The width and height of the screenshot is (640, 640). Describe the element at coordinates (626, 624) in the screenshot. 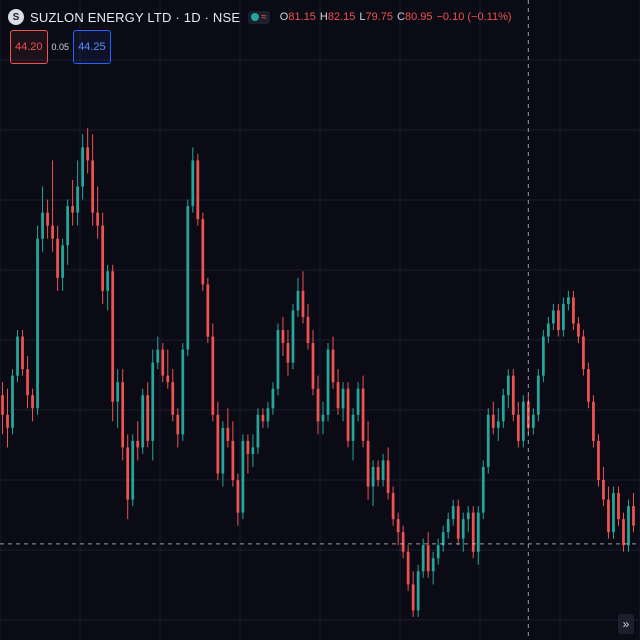

I see `scroll-to-realtime-button: »` at that location.